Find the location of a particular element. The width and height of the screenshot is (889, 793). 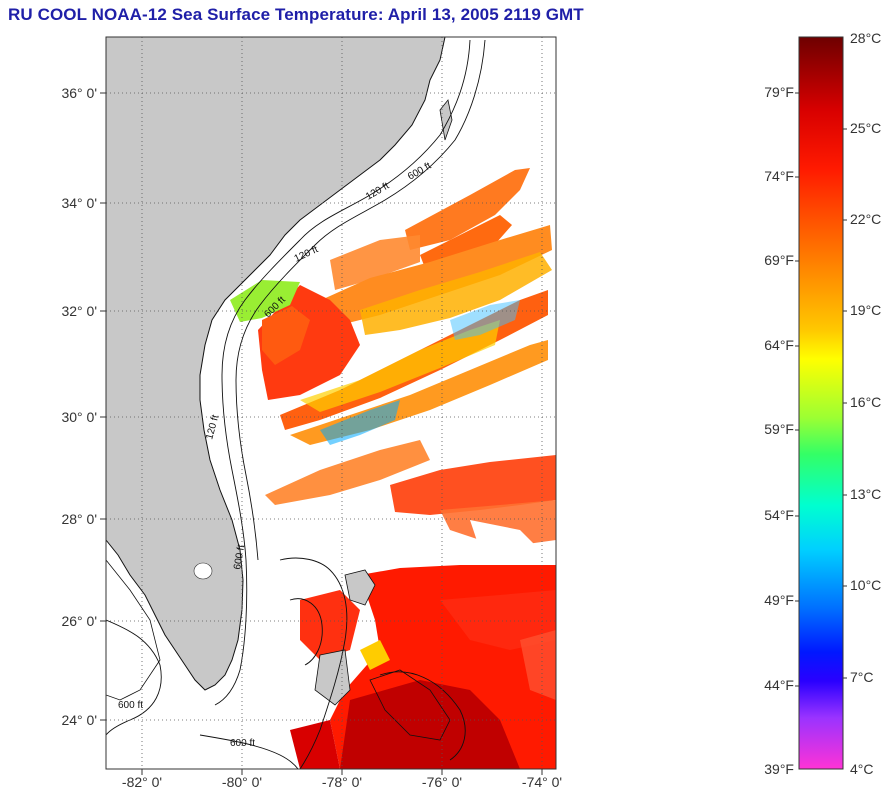

colorbar-fahrenheit-label: 49°F is located at coordinates (779, 600).